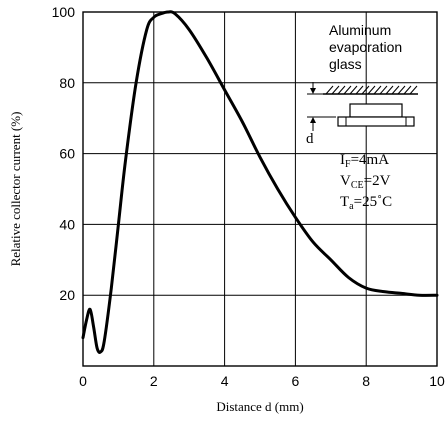 The image size is (448, 428). Describe the element at coordinates (371, 90) in the screenshot. I see `glass-hatching` at that location.